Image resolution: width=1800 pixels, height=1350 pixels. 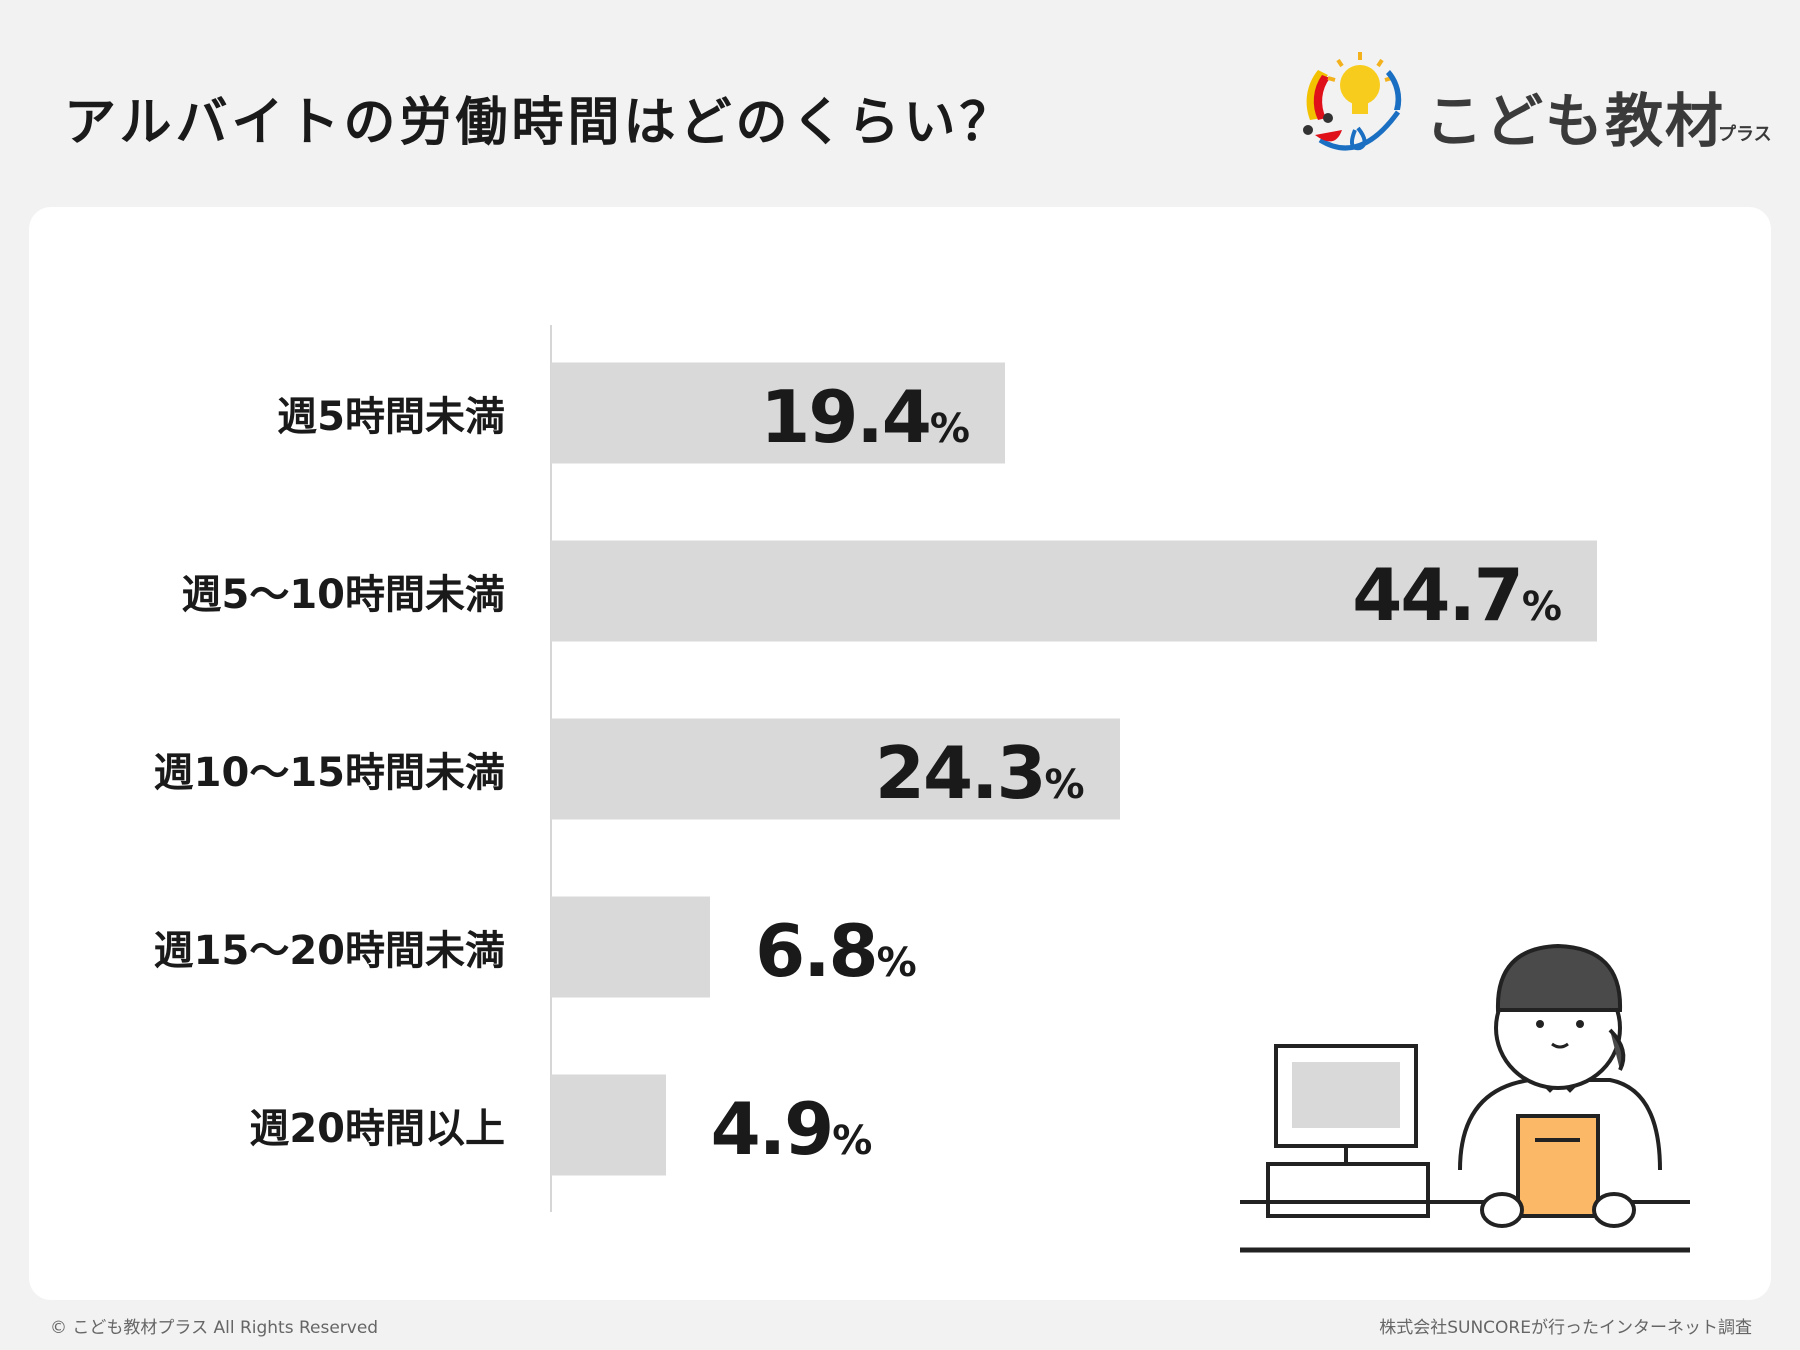 What do you see at coordinates (979, 773) in the screenshot?
I see `data-label: 24.3%` at bounding box center [979, 773].